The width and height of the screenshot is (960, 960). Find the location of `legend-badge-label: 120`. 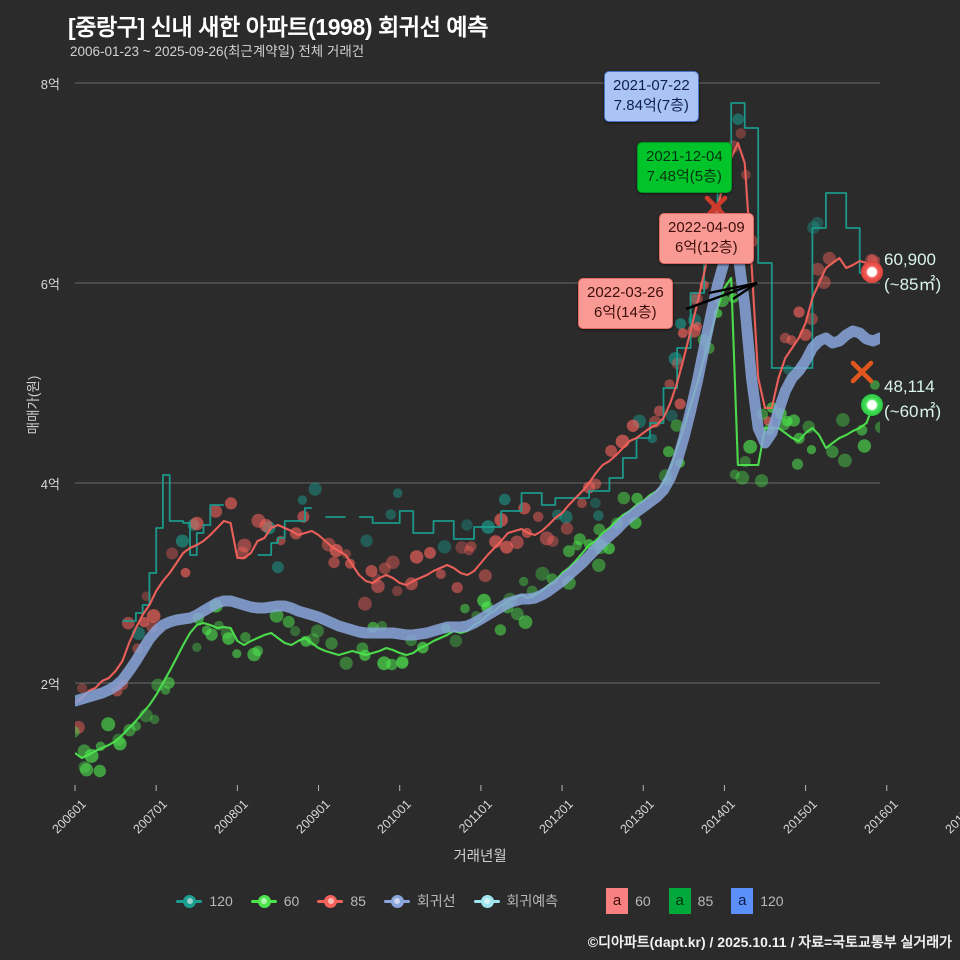

legend-badge-label: 120 is located at coordinates (772, 901).